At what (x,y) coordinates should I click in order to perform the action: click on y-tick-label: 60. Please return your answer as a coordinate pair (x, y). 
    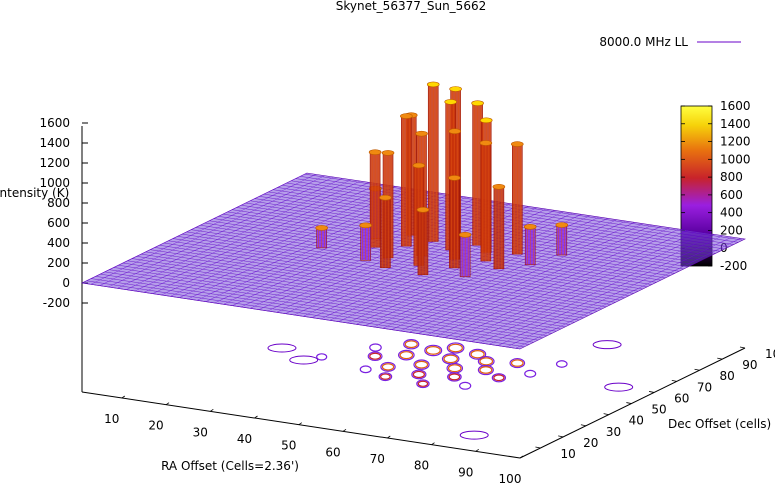
    Looking at the image, I should click on (681, 398).